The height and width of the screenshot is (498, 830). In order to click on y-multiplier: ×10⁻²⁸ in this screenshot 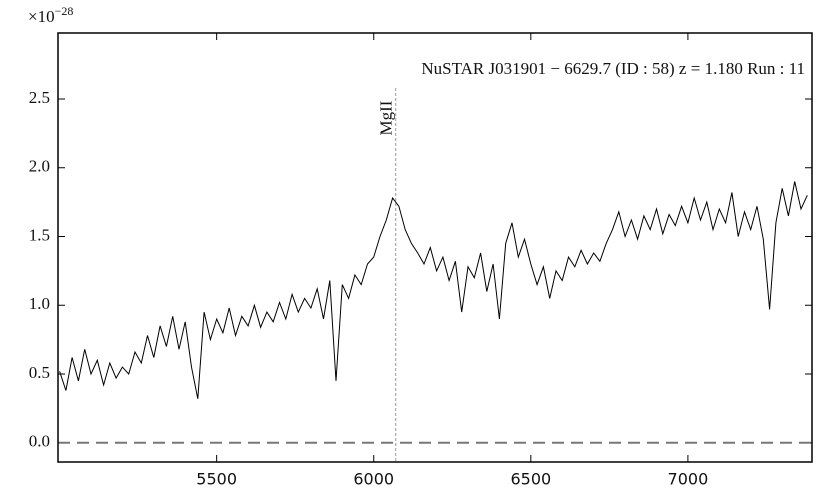, I will do `click(50, 15)`.